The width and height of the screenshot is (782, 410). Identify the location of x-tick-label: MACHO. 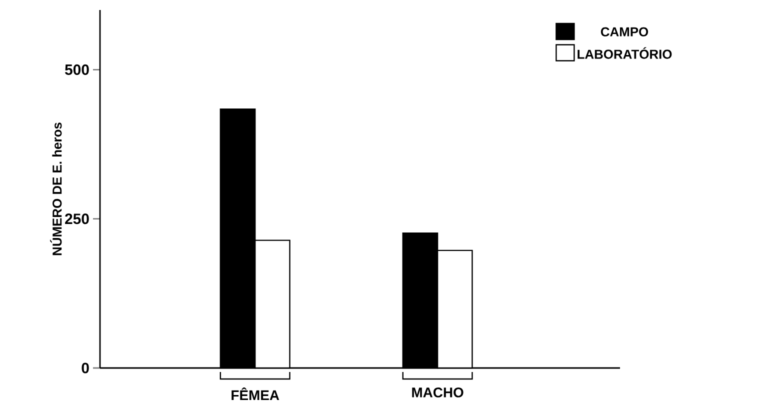
(438, 393).